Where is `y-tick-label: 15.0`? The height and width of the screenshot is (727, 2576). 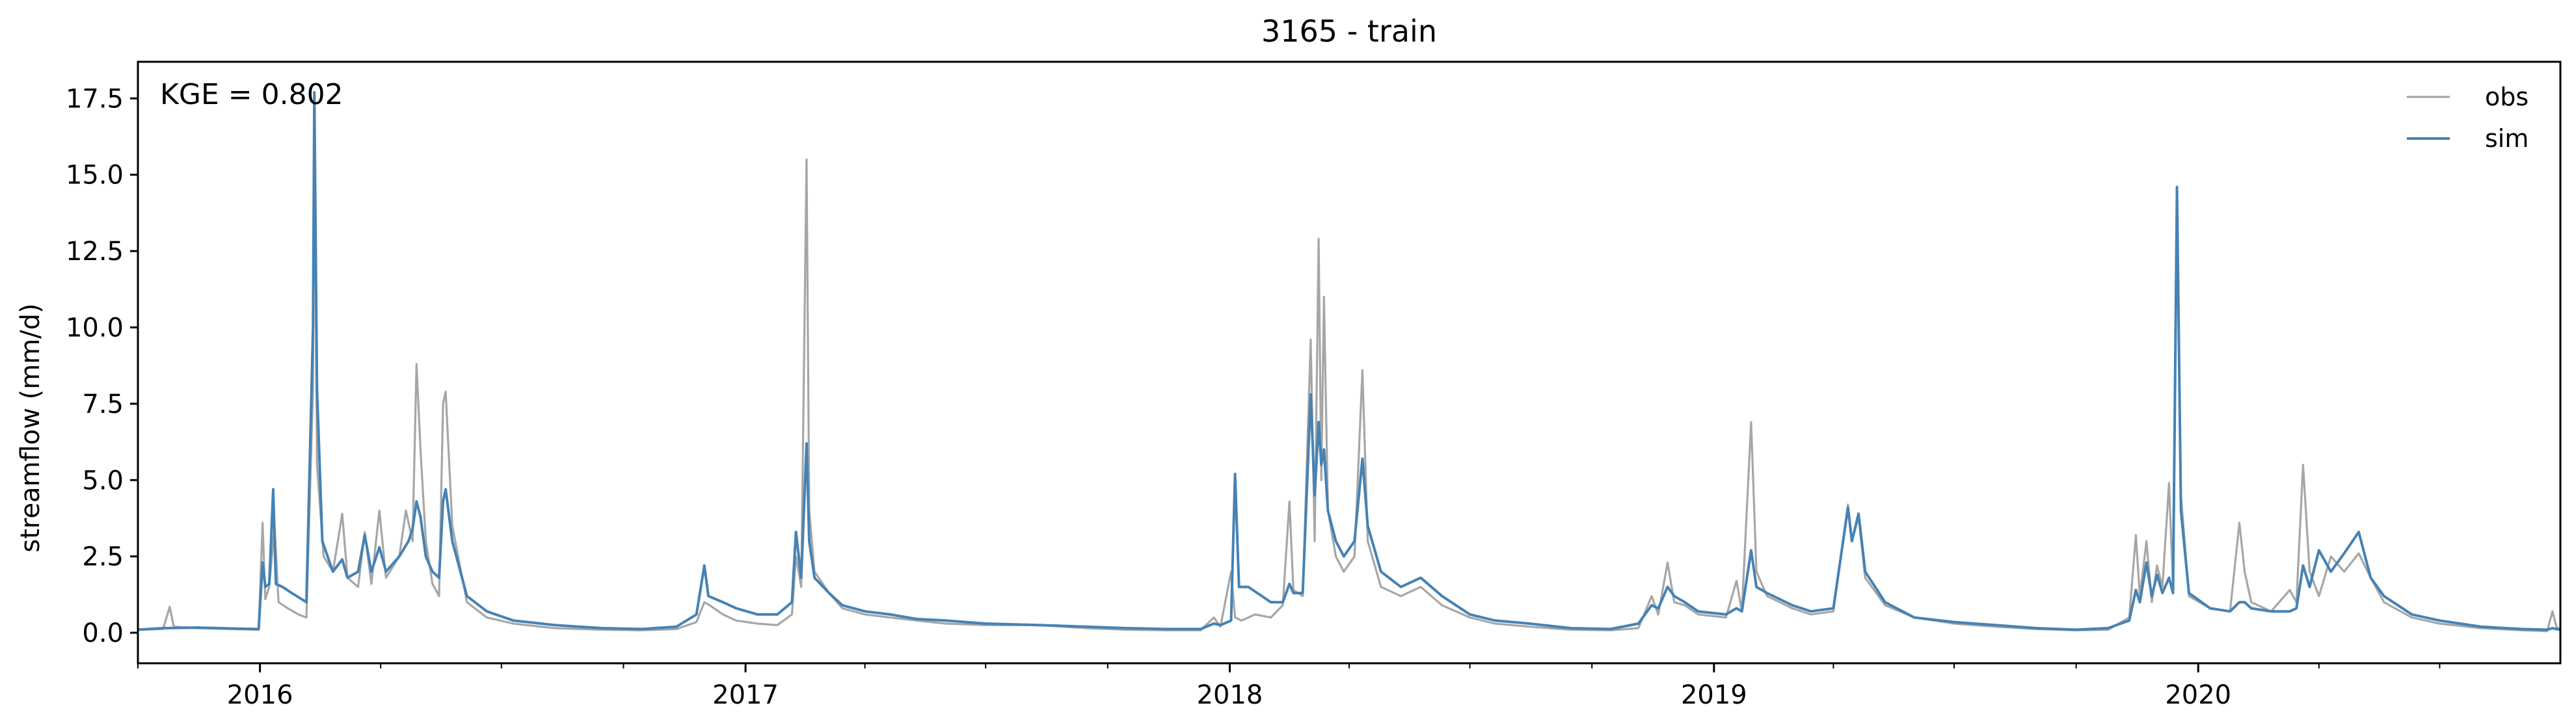
y-tick-label: 15.0 is located at coordinates (95, 176).